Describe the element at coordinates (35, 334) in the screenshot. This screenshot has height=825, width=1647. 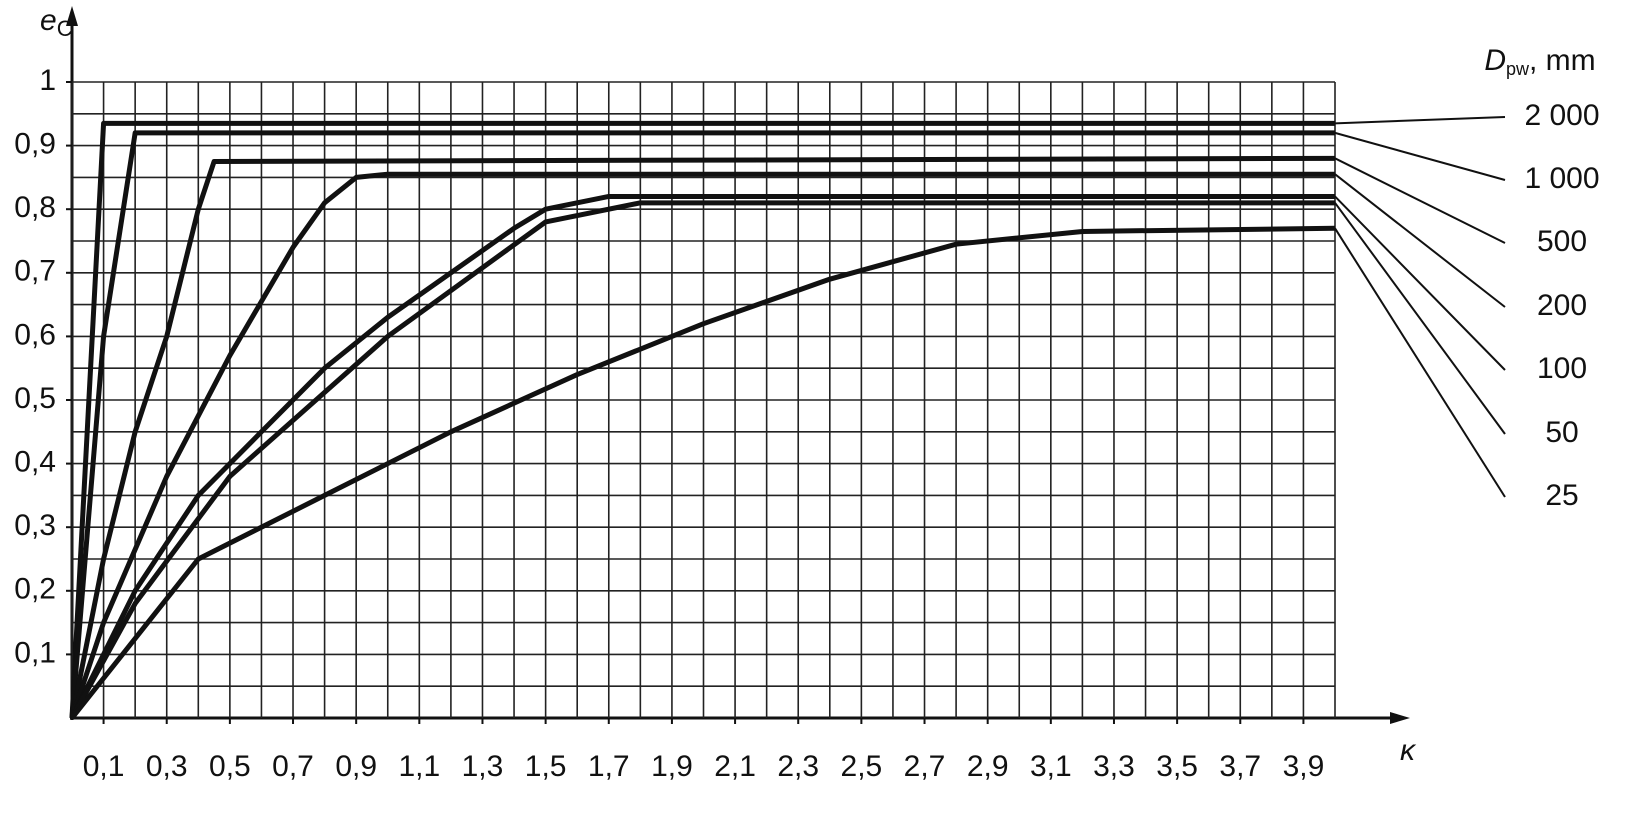
I see `y-tick-label: 0,6` at that location.